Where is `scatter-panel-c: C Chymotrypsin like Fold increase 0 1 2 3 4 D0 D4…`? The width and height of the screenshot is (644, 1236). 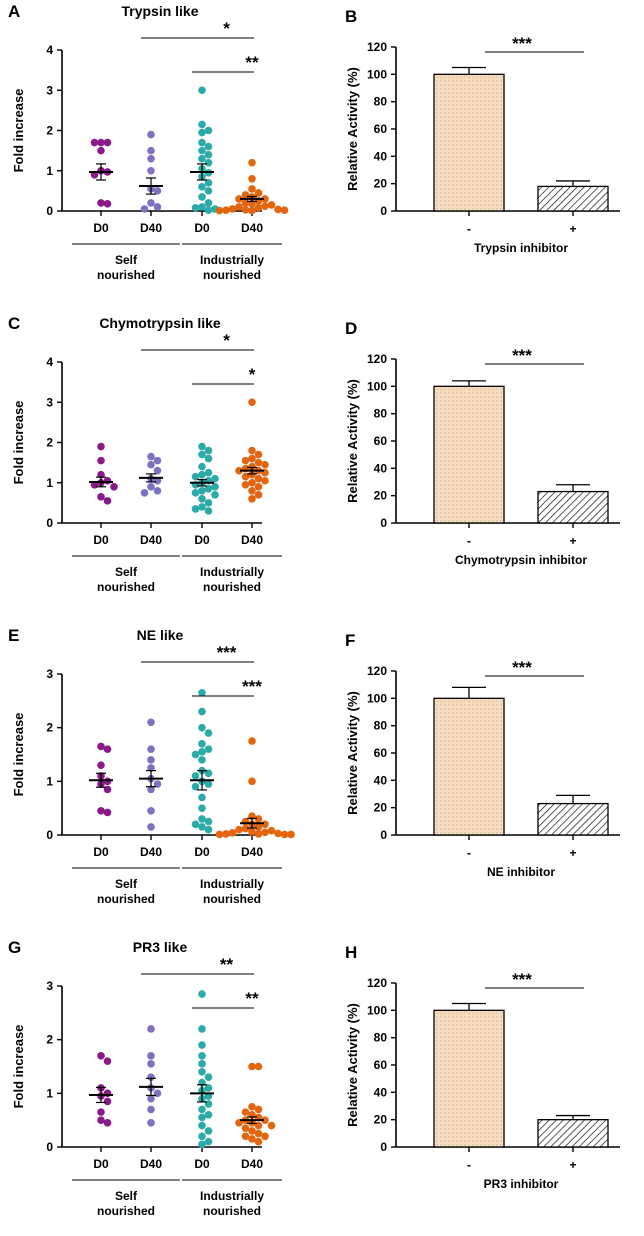 scatter-panel-c: C Chymotrypsin like Fold increase 0 1 2 3 4 D0 D4… is located at coordinates (145, 454).